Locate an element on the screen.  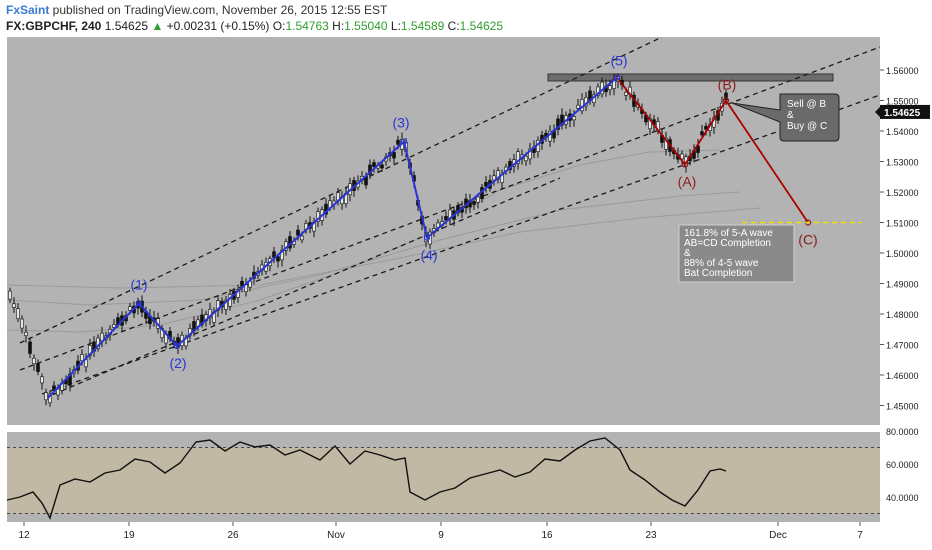
price-tick-label: 1.52000 is located at coordinates (902, 193).